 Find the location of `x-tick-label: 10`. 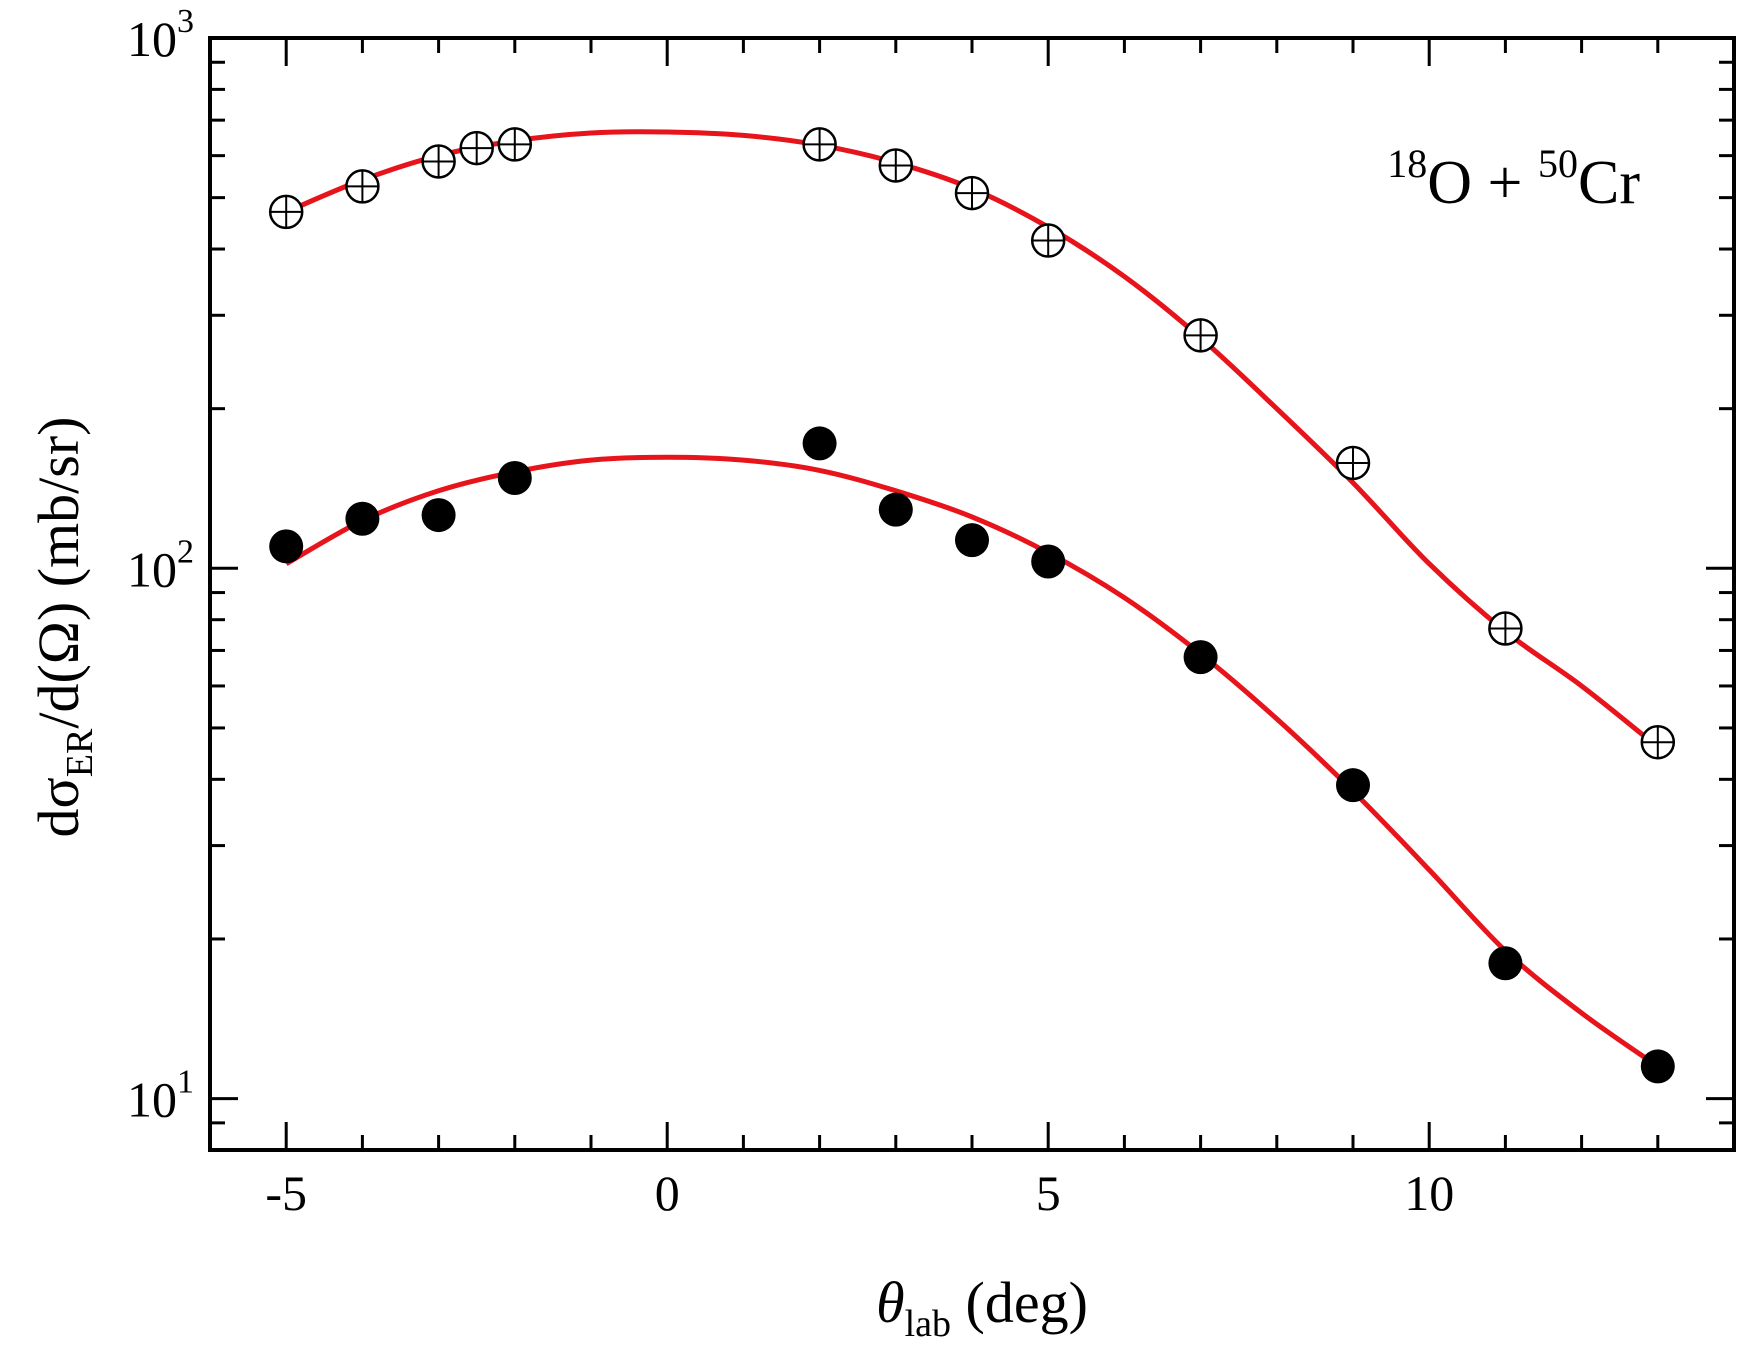

x-tick-label: 10 is located at coordinates (1429, 1193).